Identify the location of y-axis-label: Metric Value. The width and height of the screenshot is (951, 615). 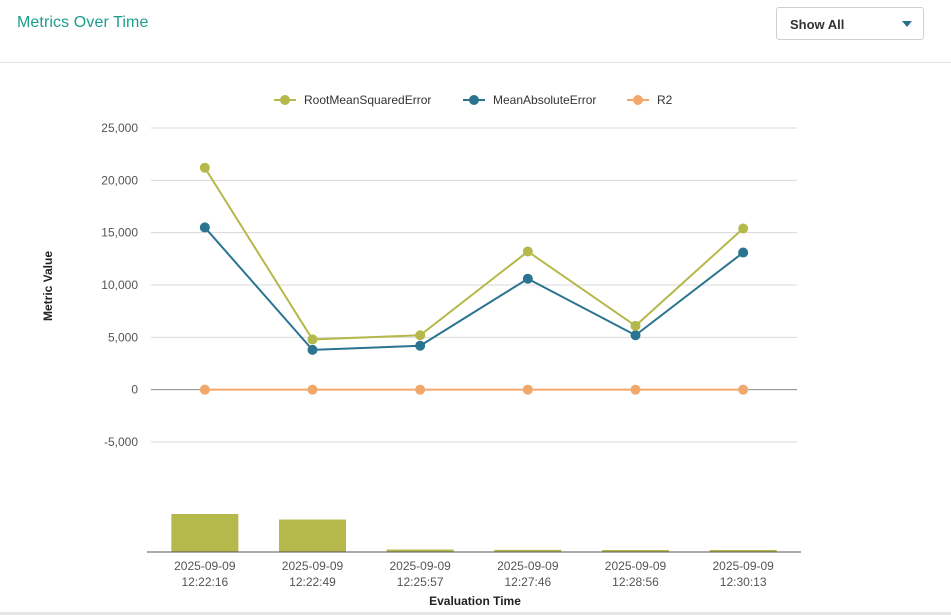
(48, 286).